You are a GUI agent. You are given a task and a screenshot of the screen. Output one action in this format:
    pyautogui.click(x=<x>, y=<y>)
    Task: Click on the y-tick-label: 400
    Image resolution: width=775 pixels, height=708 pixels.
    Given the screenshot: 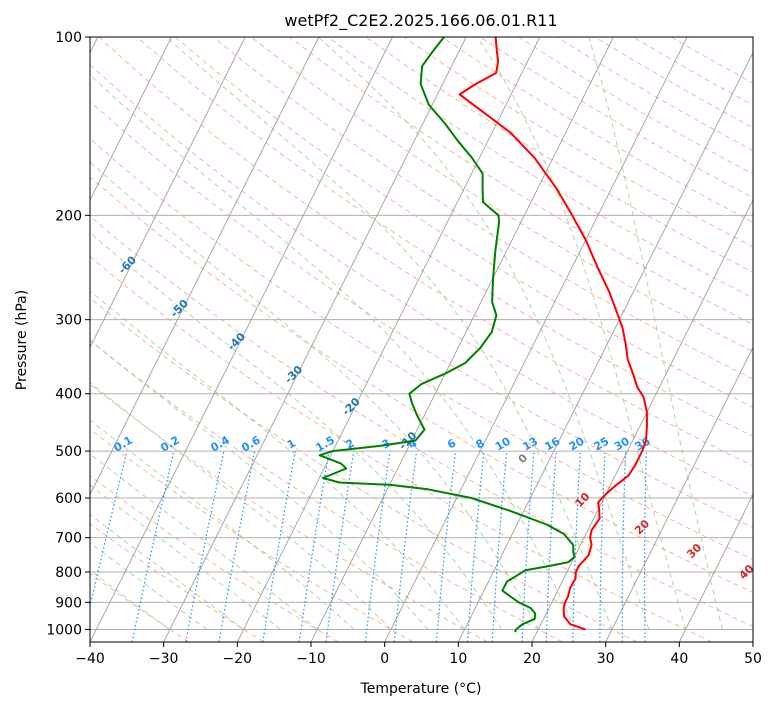 What is the action you would take?
    pyautogui.click(x=68, y=395)
    